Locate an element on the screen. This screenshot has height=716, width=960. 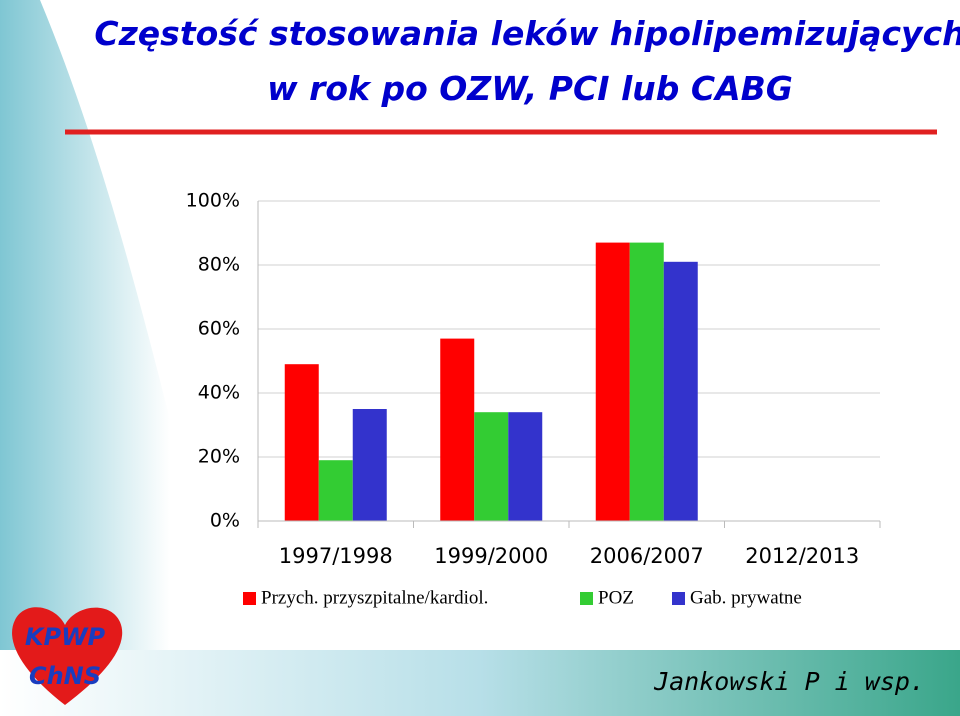
x-tick-label: 1999/2000 is located at coordinates (491, 556).